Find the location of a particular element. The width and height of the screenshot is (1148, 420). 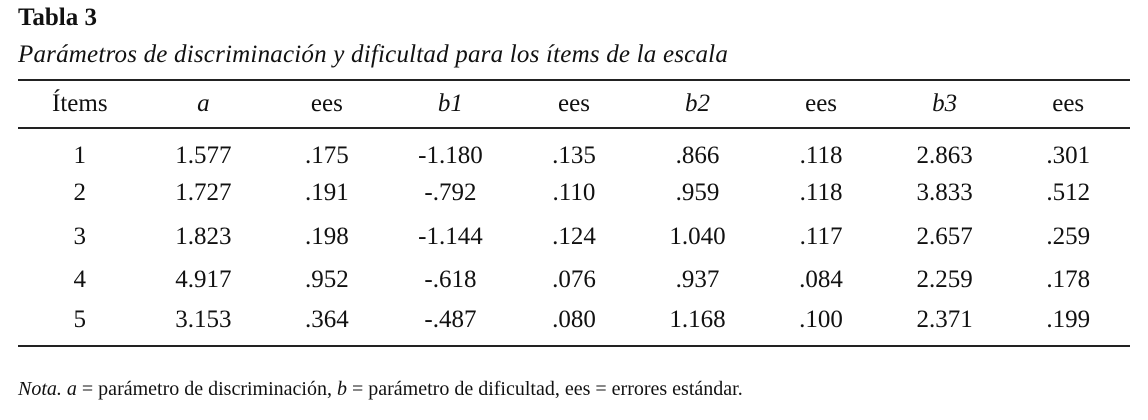

table-cell: -.792 is located at coordinates (450, 193).